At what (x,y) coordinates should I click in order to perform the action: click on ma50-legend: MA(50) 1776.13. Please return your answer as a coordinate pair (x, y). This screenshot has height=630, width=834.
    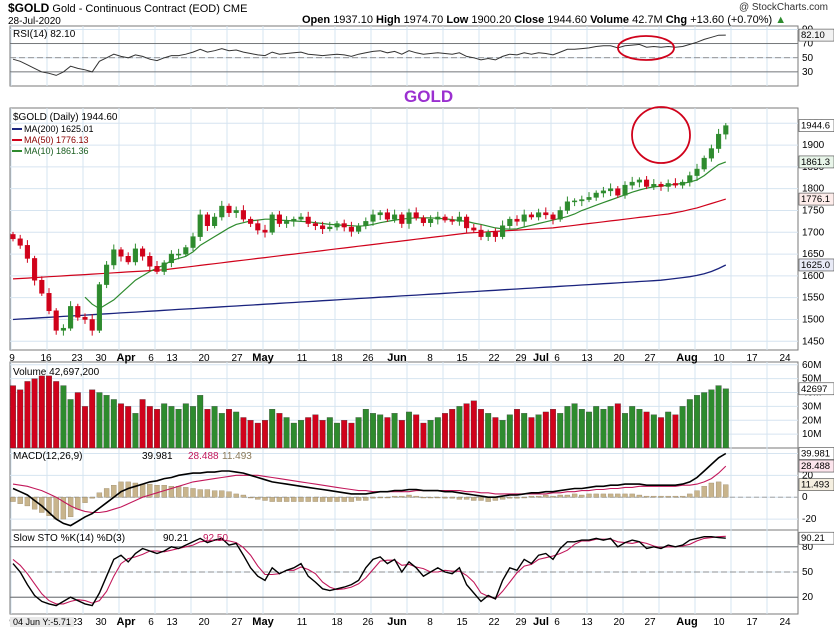
    Looking at the image, I should click on (56, 140).